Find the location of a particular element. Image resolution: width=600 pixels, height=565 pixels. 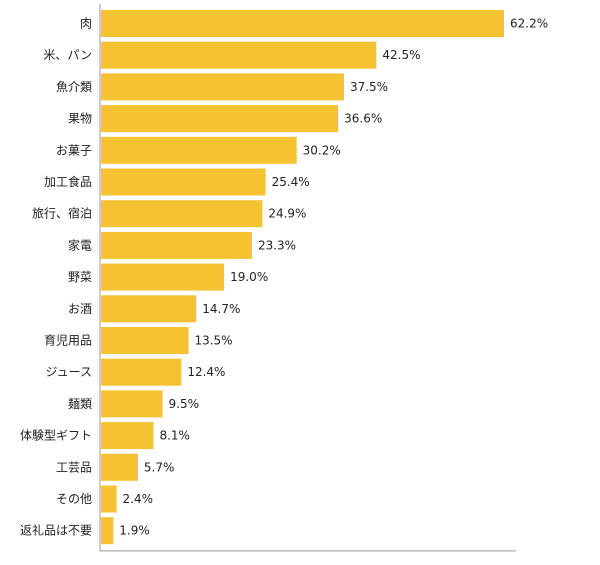

value-label: 8.1% is located at coordinates (174, 436).